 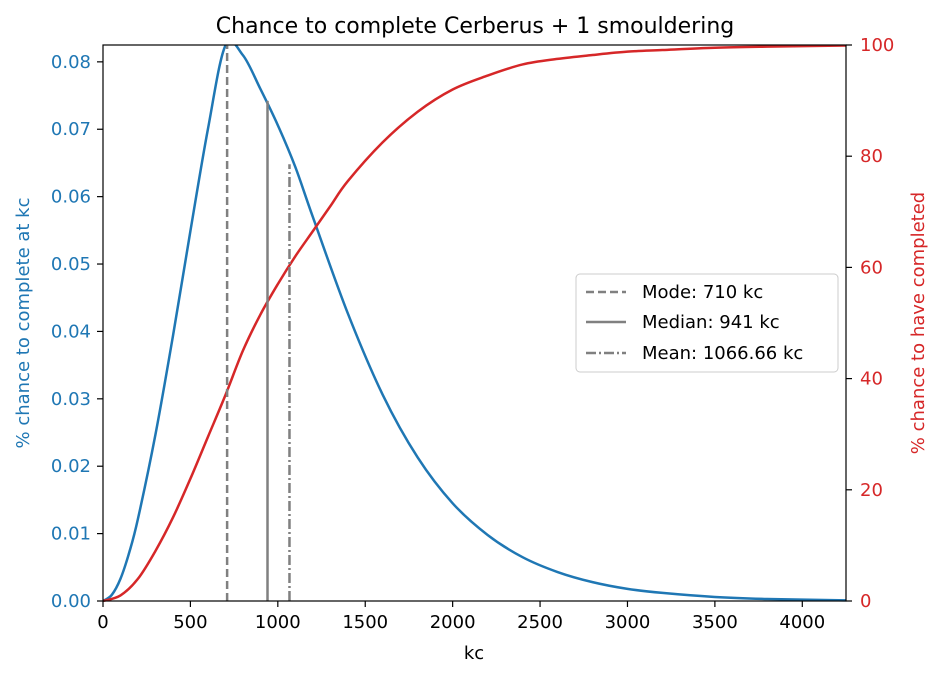 I want to click on y-left-tick-label: 0.03, so click(x=71, y=399).